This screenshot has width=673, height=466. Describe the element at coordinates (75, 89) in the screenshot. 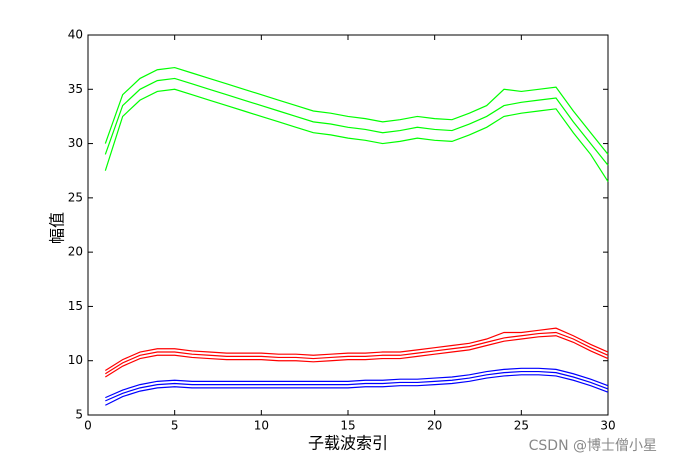

I see `y-tick-label: 35` at that location.